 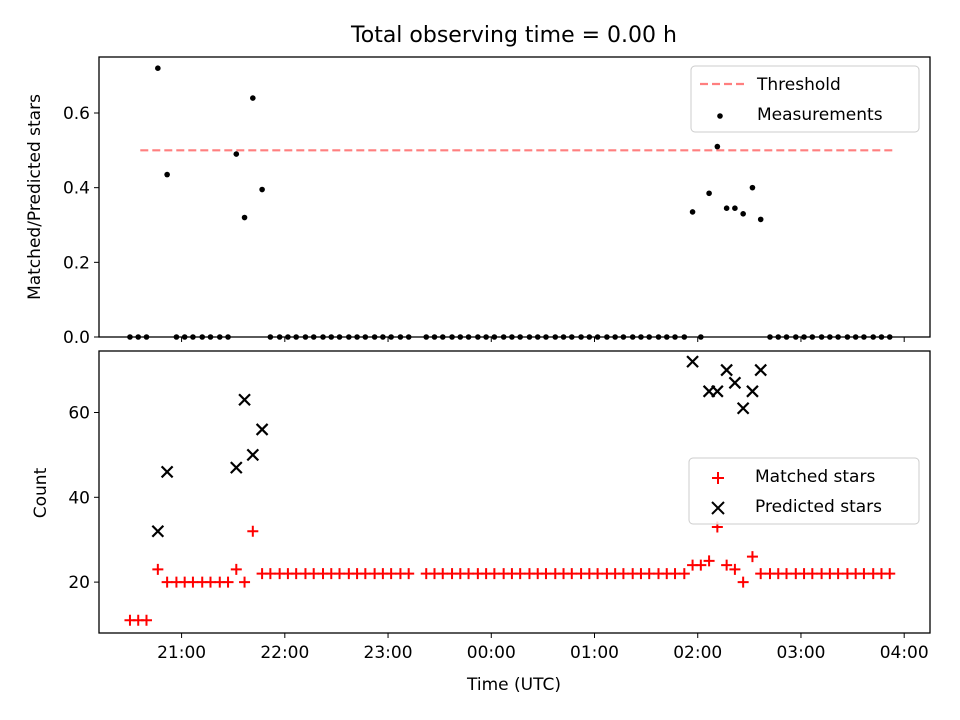 What do you see at coordinates (720, 116) in the screenshot?
I see `measurements-legend-swatch` at bounding box center [720, 116].